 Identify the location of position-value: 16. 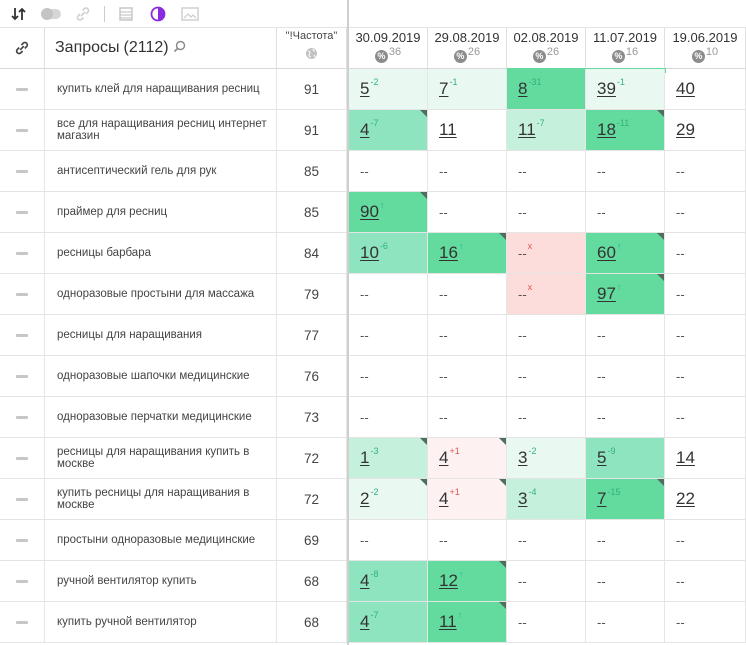
(448, 252).